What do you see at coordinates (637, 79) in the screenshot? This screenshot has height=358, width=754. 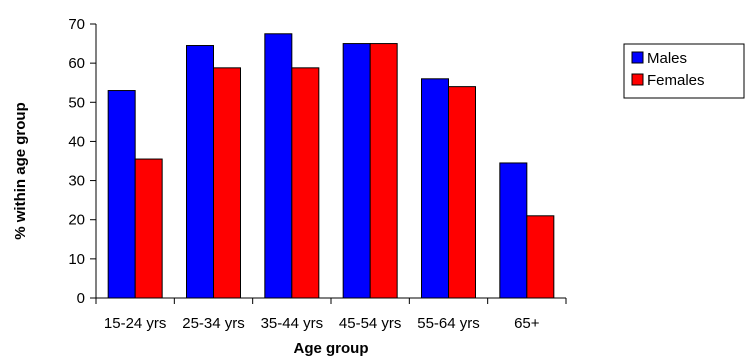 I see `legend-swatch-females` at bounding box center [637, 79].